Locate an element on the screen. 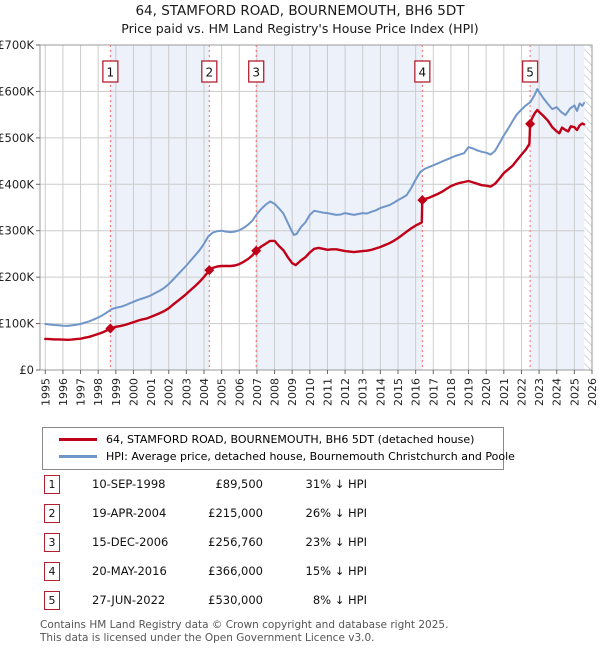 The height and width of the screenshot is (650, 600). sale-table-row: 4 20-MAY-2016 £366,000 15% ↓ HPI is located at coordinates (320, 573).